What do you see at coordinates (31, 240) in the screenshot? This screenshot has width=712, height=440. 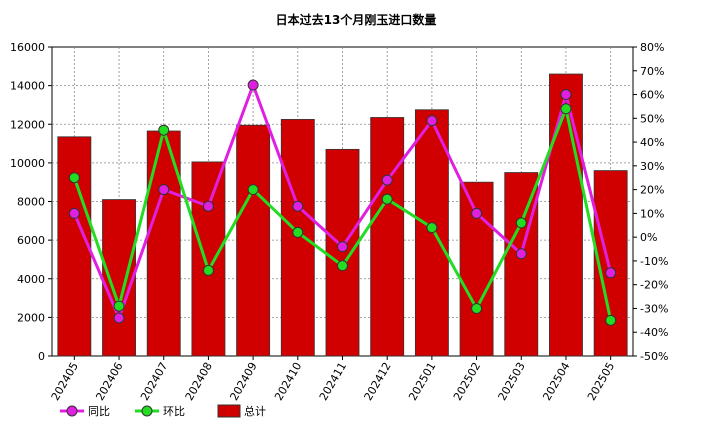 I see `left-tick-label-3: 6000` at bounding box center [31, 240].